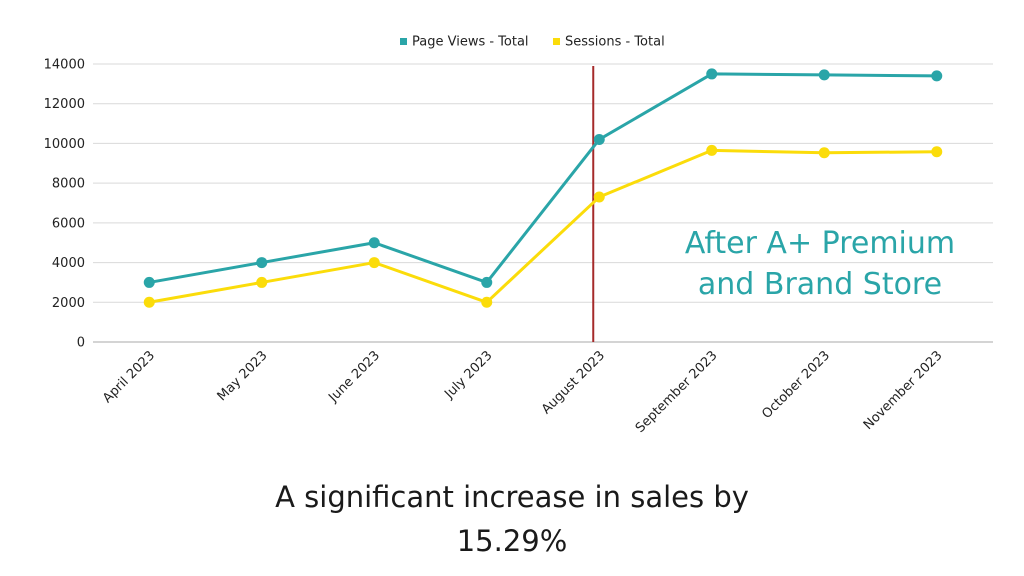 The image size is (1024, 576). What do you see at coordinates (354, 377) in the screenshot?
I see `x-tick-label: June 2023` at bounding box center [354, 377].